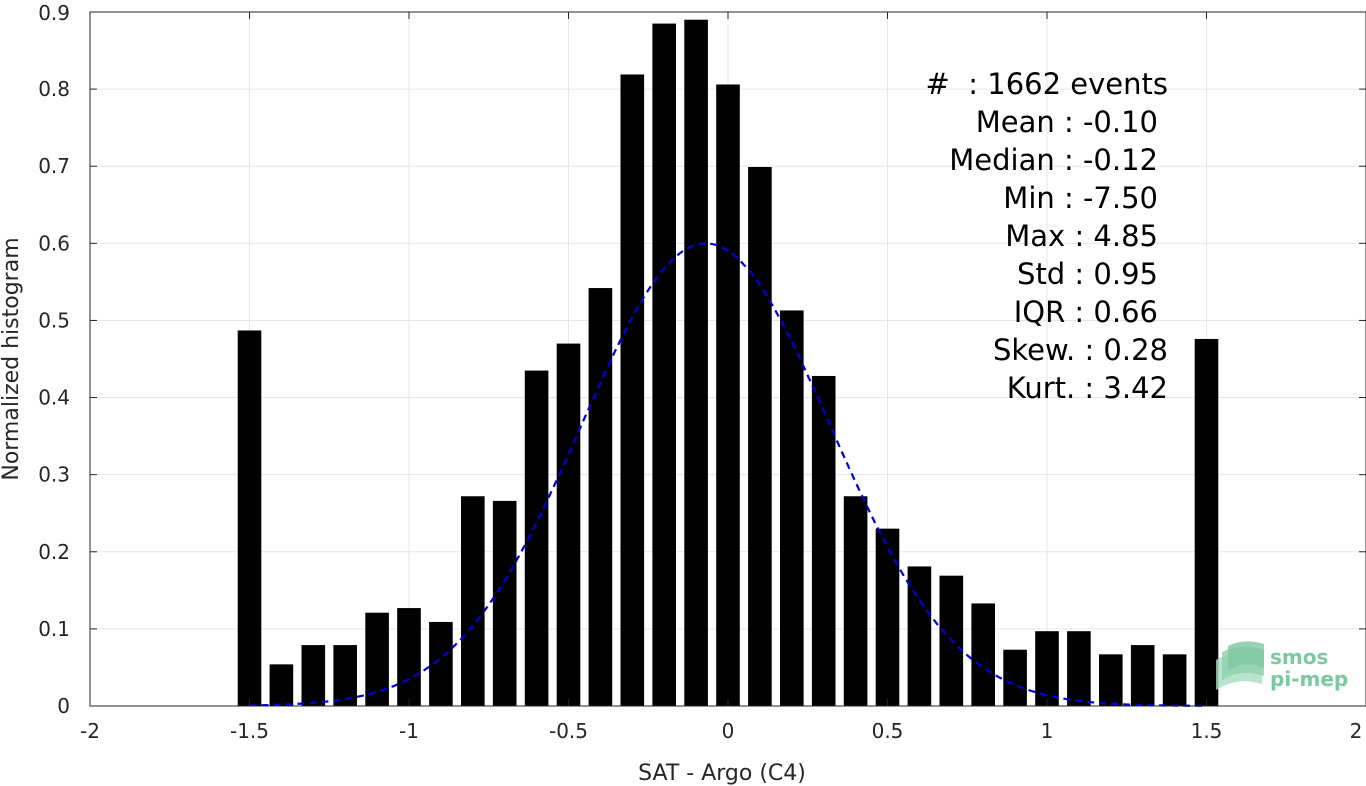  Describe the element at coordinates (888, 731) in the screenshot. I see `x-tick-label: 0.5` at that location.